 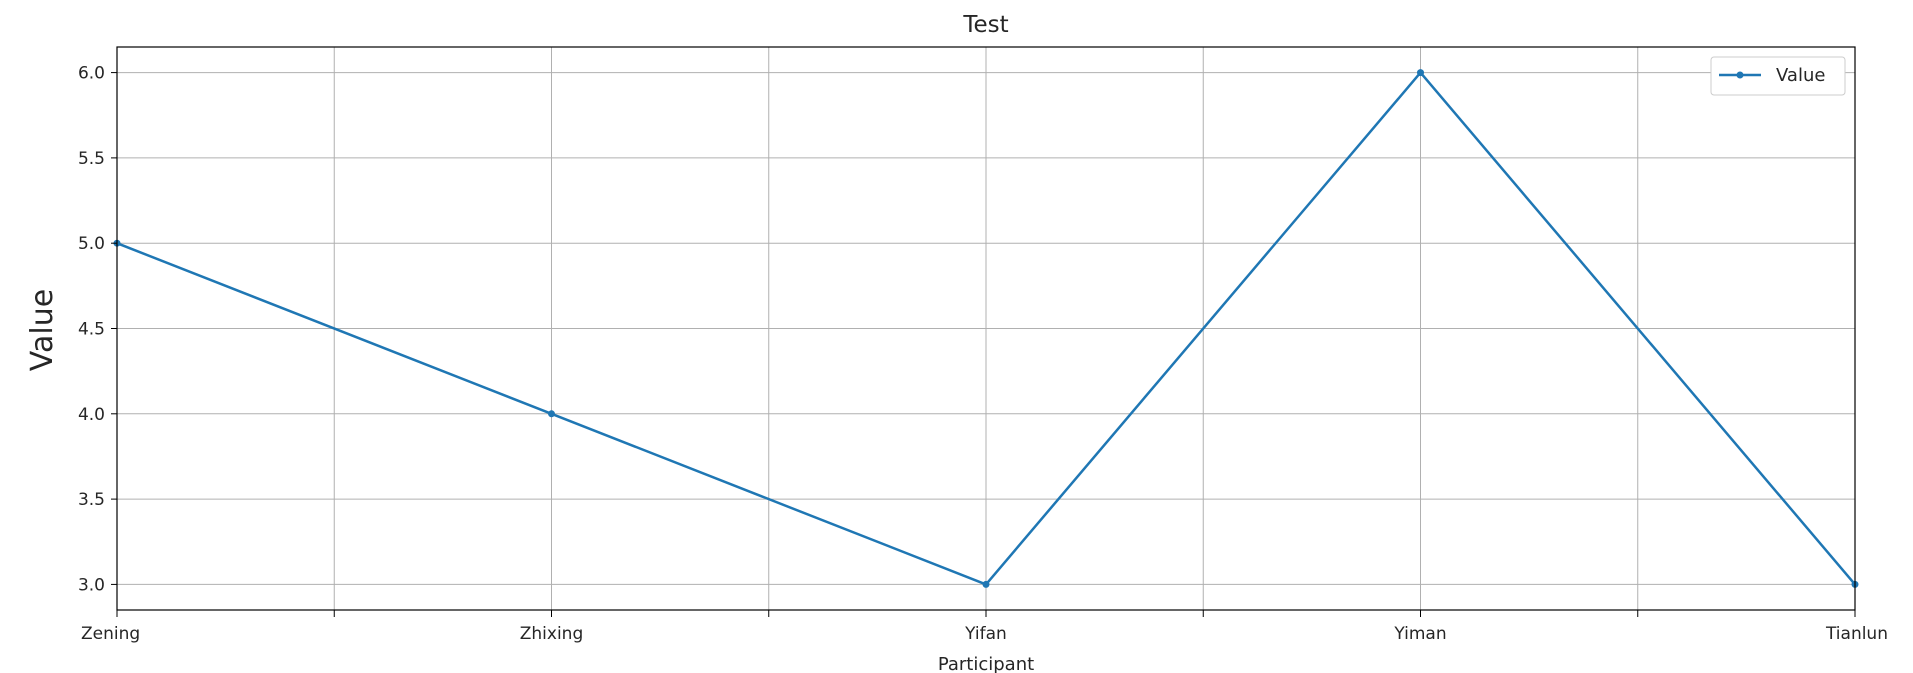 What do you see at coordinates (91, 500) in the screenshot?
I see `y-tick-label: 3.5` at bounding box center [91, 500].